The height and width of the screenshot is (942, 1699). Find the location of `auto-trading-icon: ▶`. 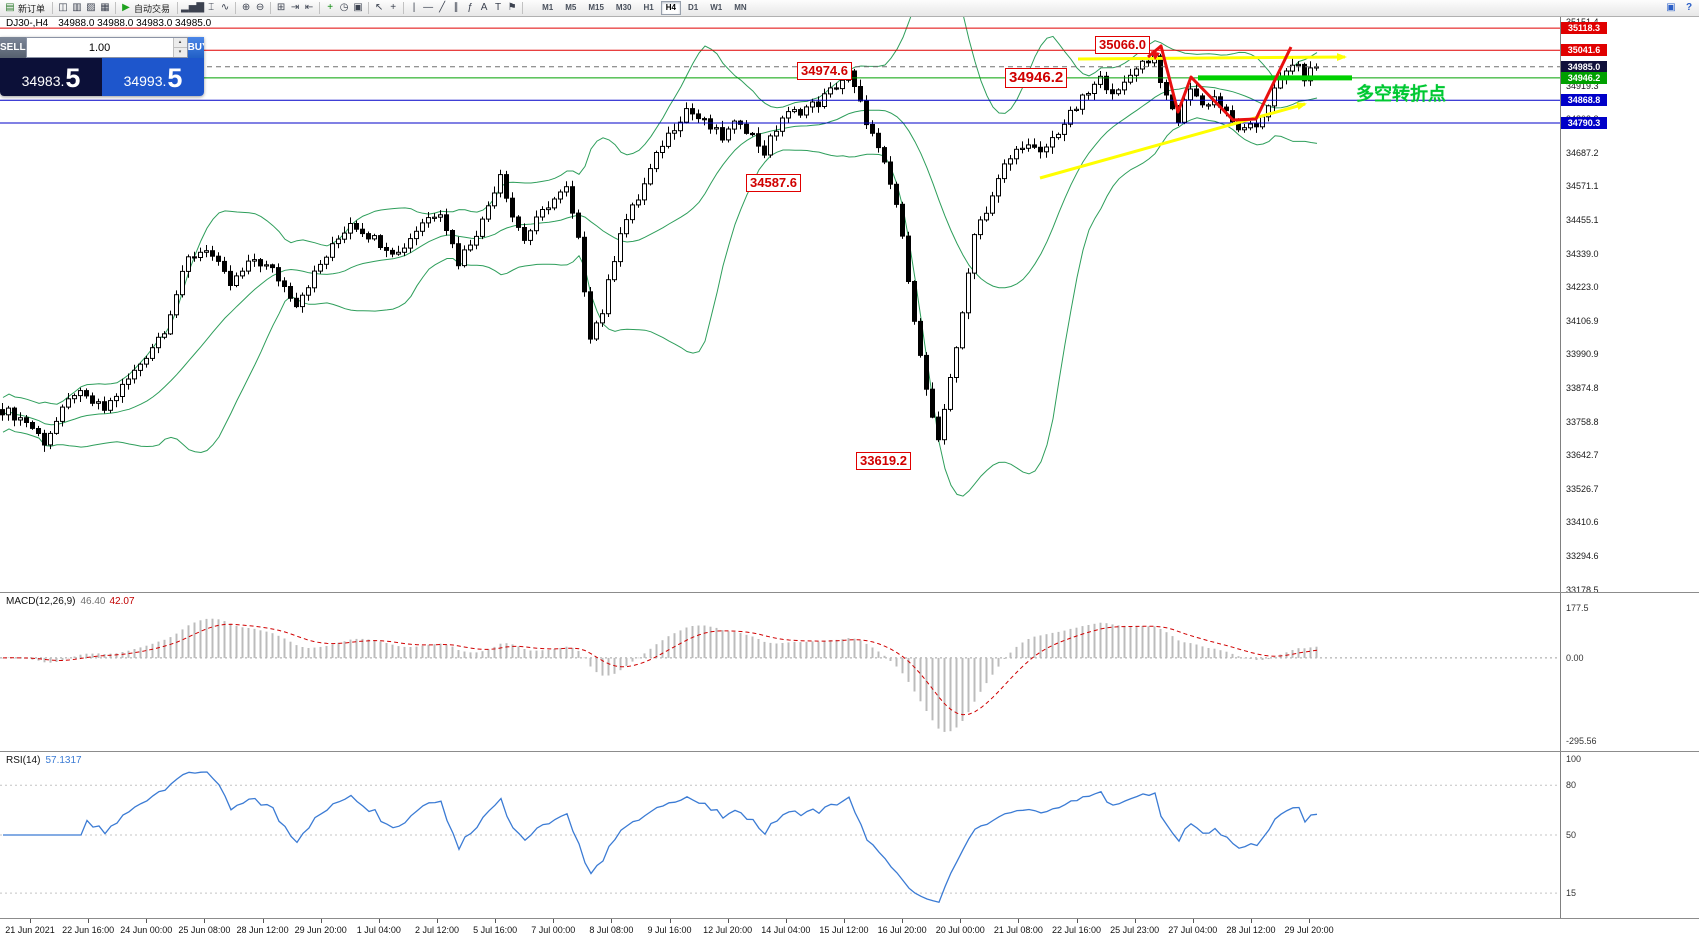

auto-trading-icon: ▶ is located at coordinates (126, 7).